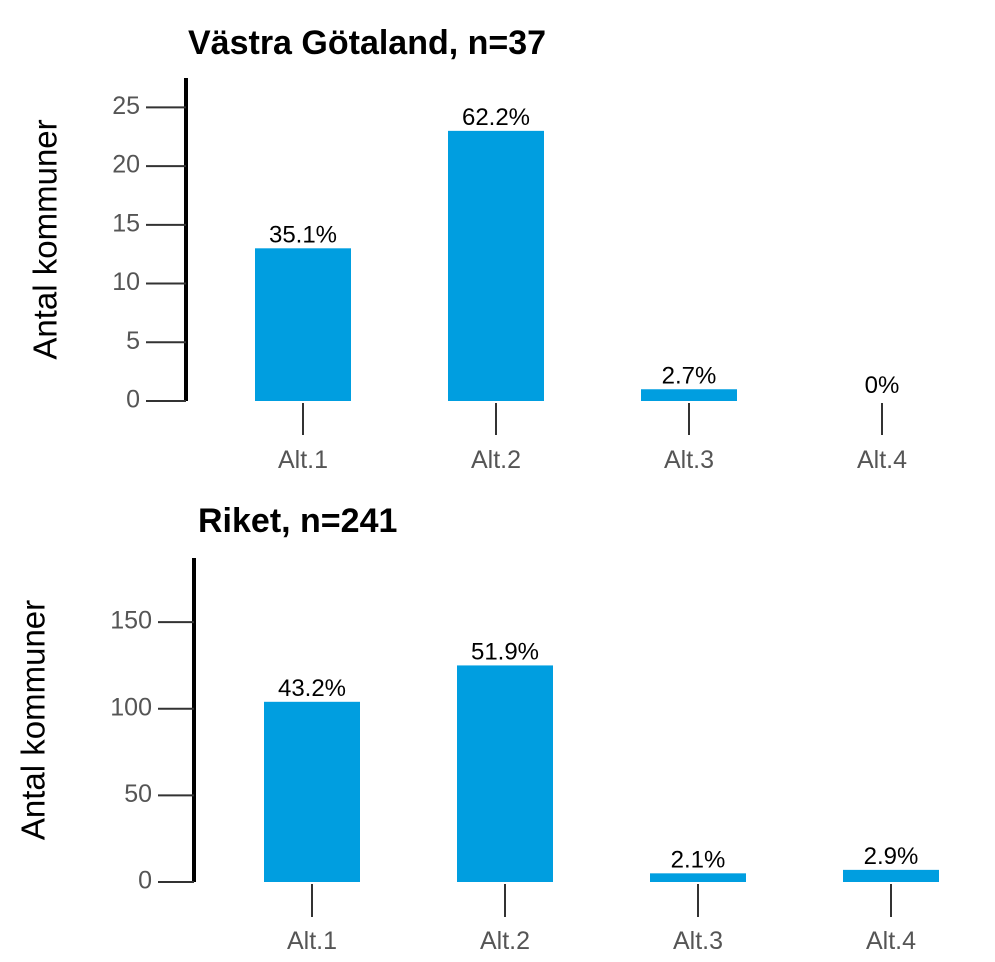 Image resolution: width=995 pixels, height=962 pixels. I want to click on data-label: 2.7%, so click(689, 375).